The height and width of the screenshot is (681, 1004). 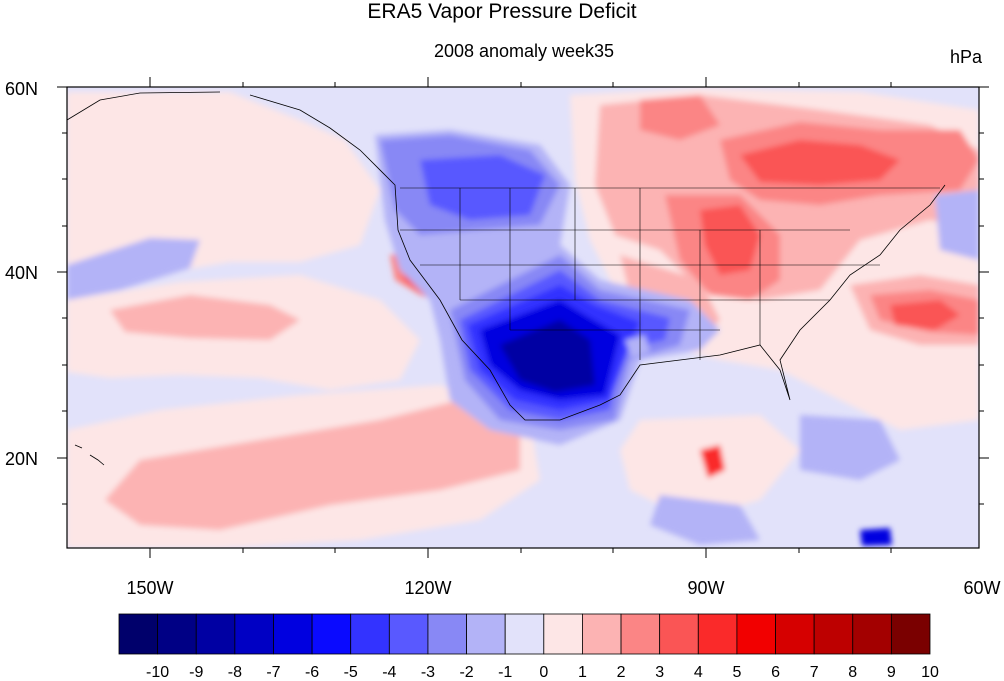 I want to click on colorbar-label: -8, so click(x=235, y=672).